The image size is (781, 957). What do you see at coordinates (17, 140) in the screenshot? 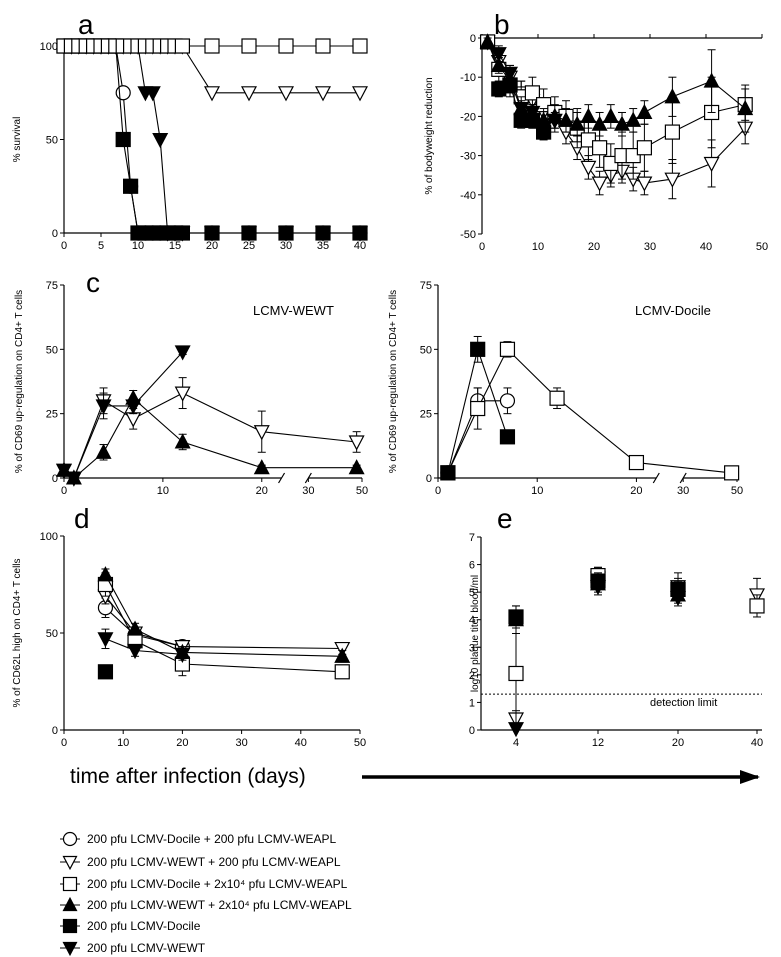
I see `y-axis-label: % survival` at bounding box center [17, 140].